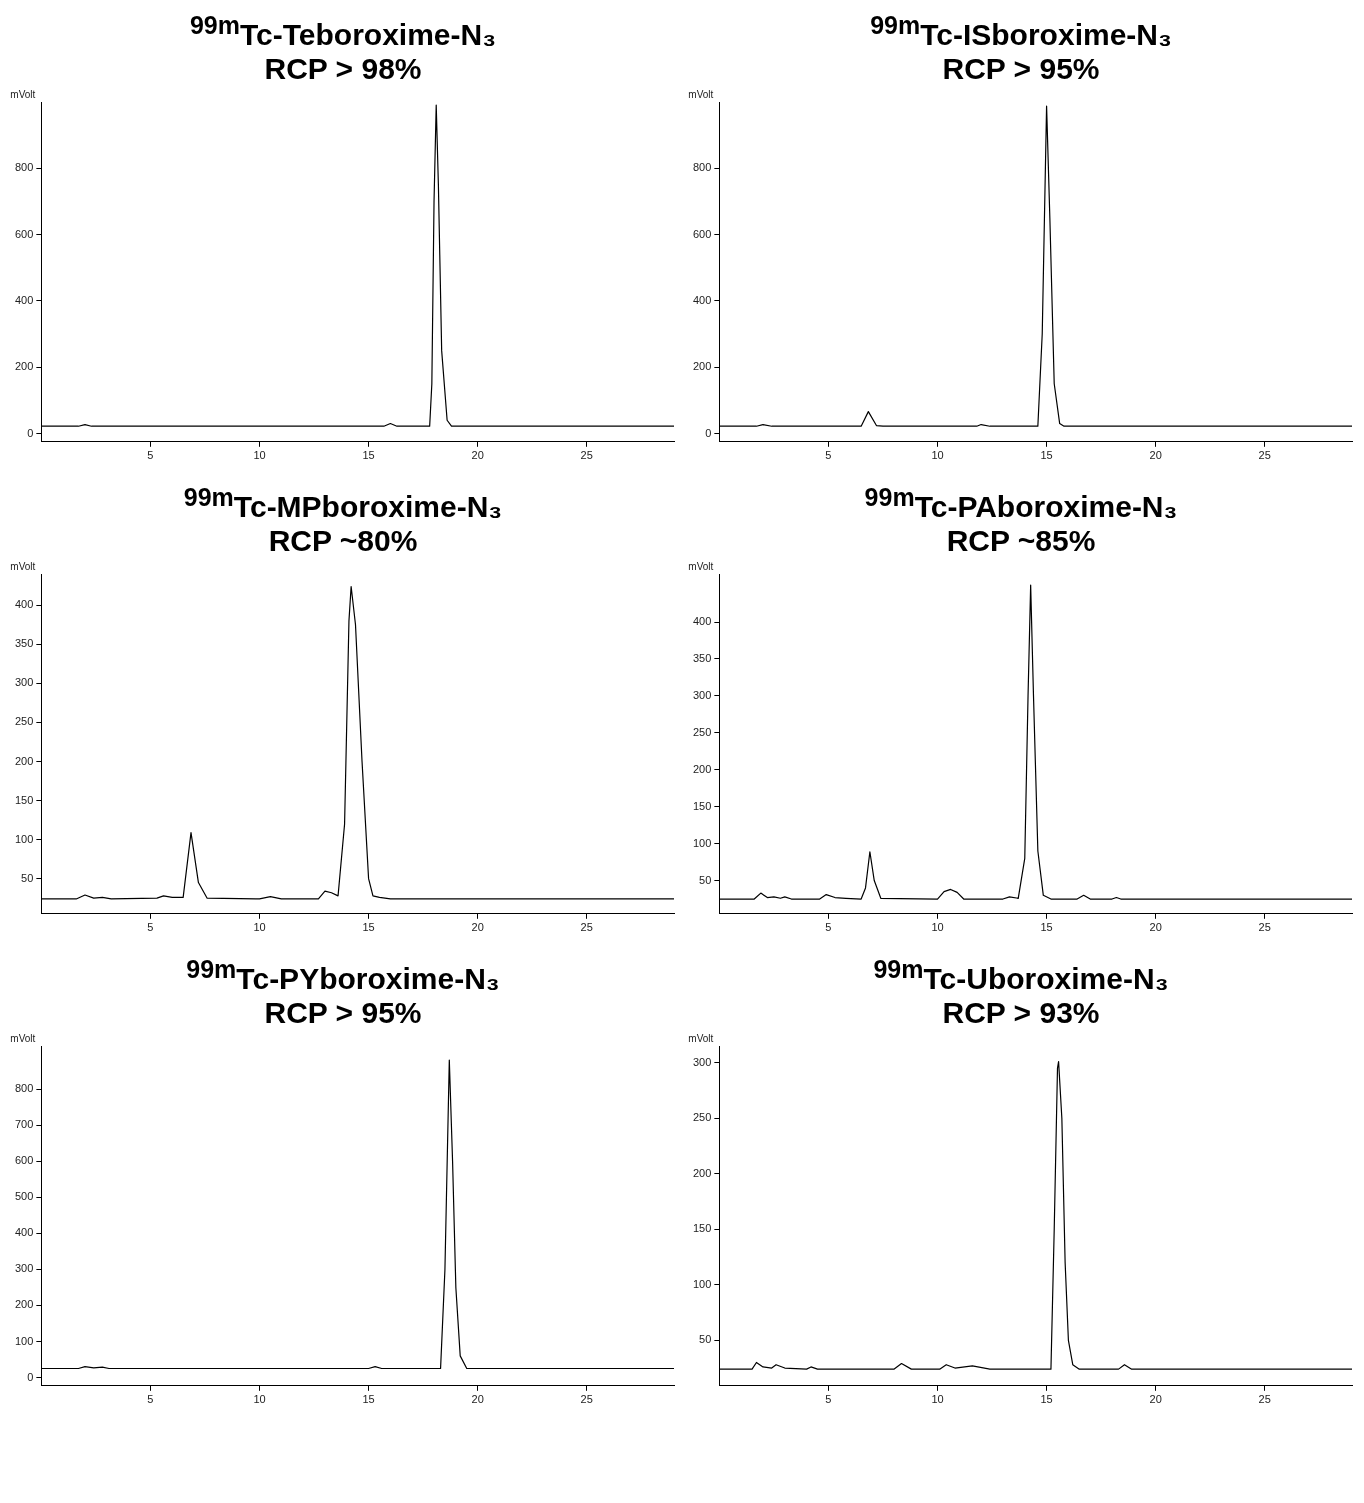  What do you see at coordinates (343, 975) in the screenshot?
I see `chart-title: $^{99m}$Tc-PYboroxime-N₃` at bounding box center [343, 975].